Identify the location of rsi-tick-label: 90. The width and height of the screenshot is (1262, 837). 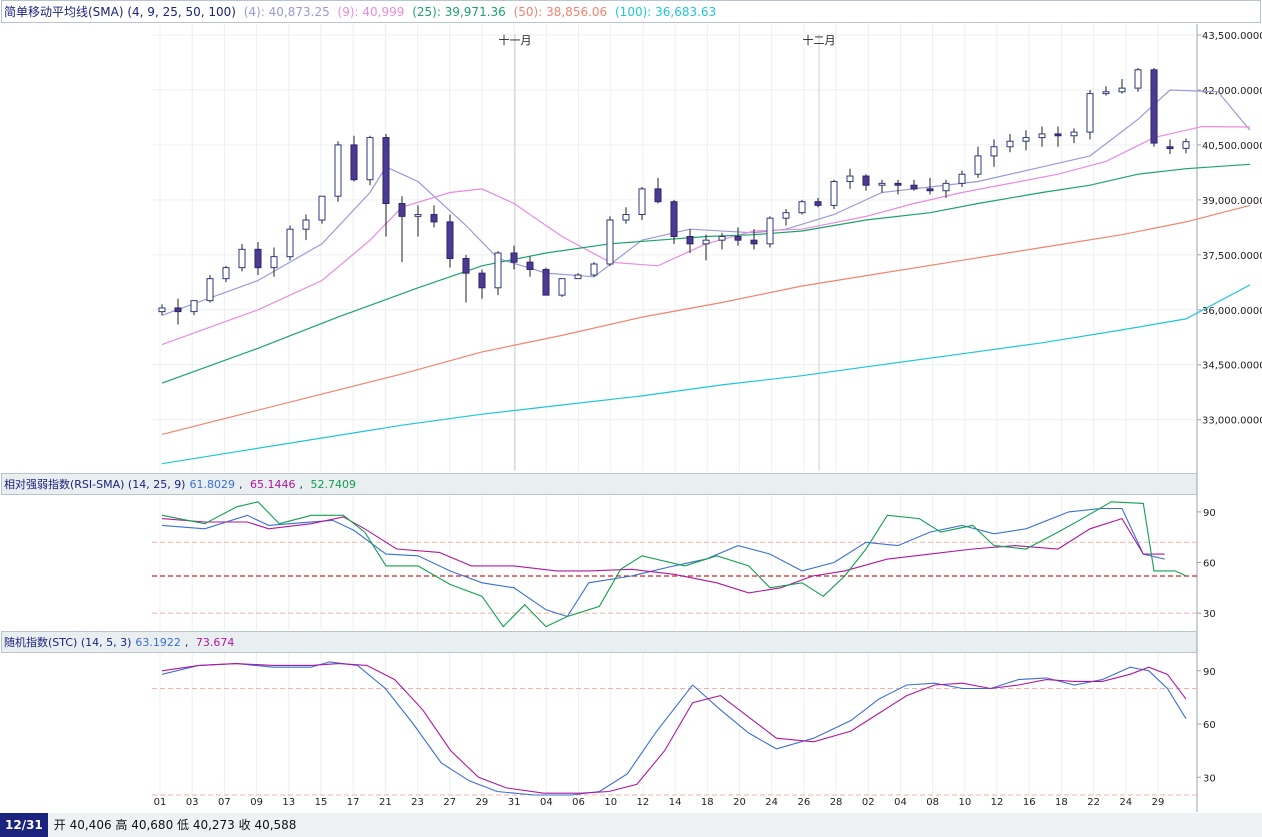
(1209, 513).